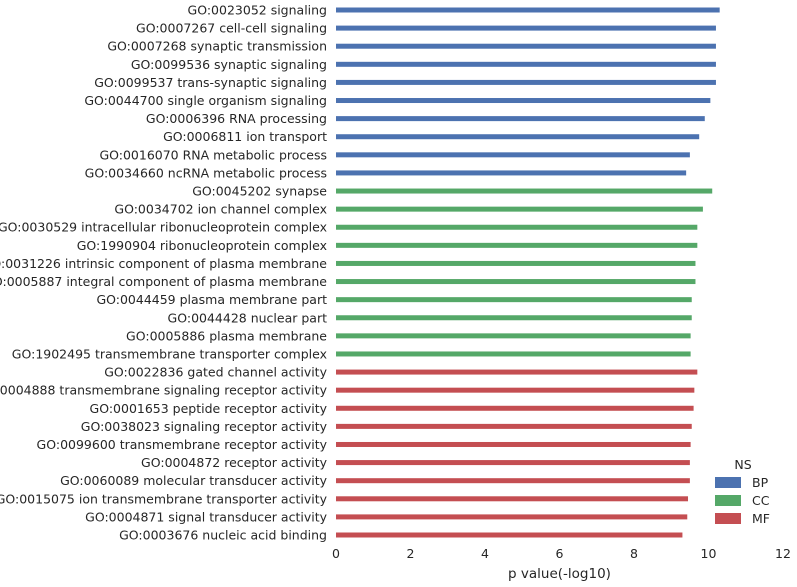 Image resolution: width=797 pixels, height=587 pixels. Describe the element at coordinates (210, 82) in the screenshot. I see `category-label: GO:0099537 trans-synaptic signaling` at that location.